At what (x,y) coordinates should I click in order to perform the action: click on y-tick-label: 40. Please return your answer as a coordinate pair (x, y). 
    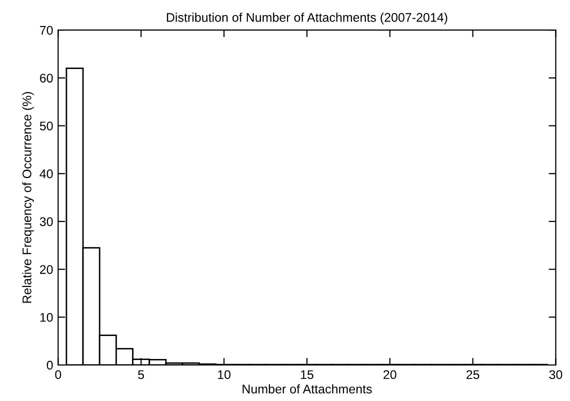
    Looking at the image, I should click on (46, 173).